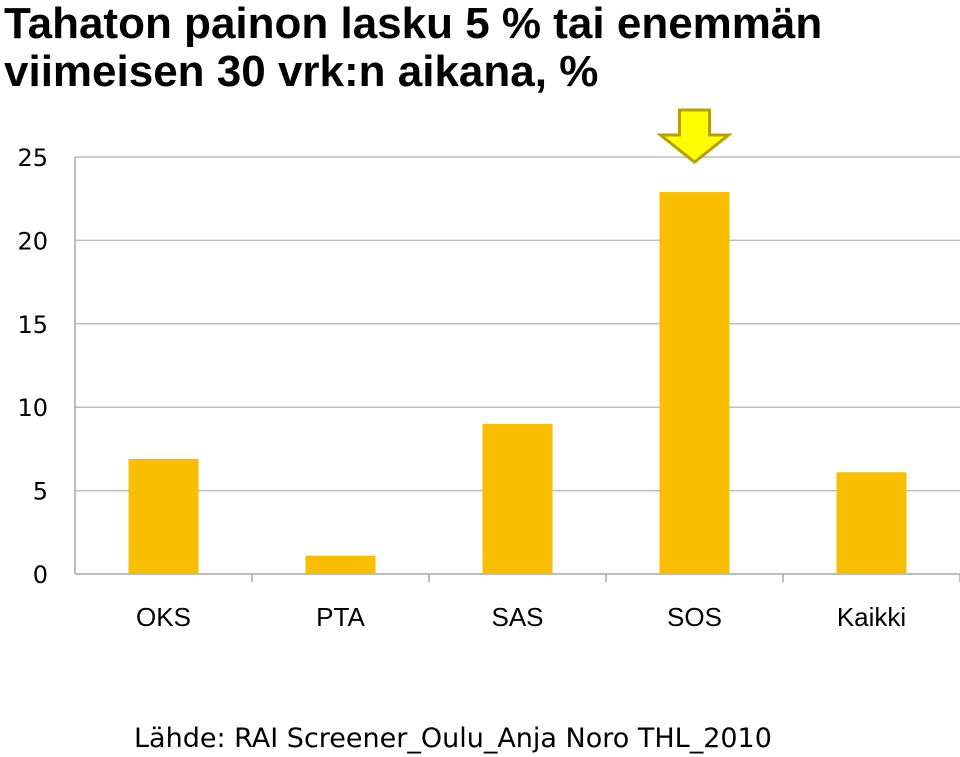 Image resolution: width=960 pixels, height=757 pixels. I want to click on x-tick-label: SOS, so click(694, 617).